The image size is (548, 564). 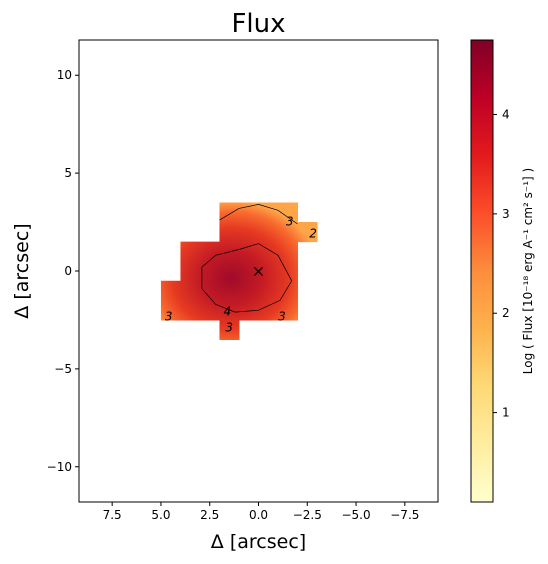 I want to click on contour-label: 4, so click(x=227, y=312).